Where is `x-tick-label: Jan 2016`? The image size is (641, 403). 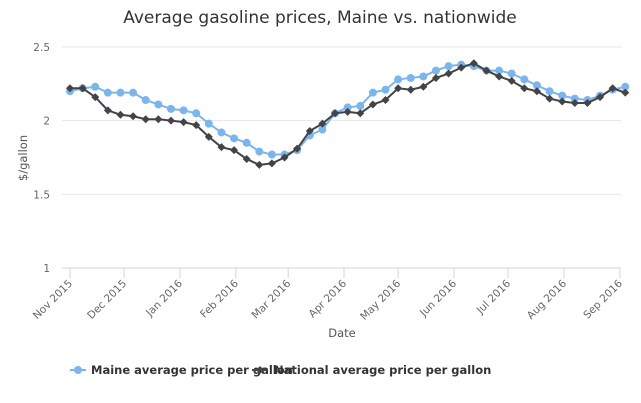 x-tick-label: Jan 2016 is located at coordinates (164, 298).